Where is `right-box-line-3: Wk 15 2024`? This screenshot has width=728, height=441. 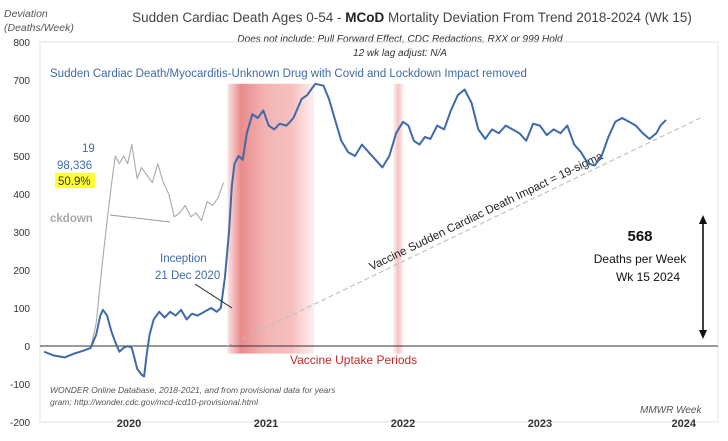 right-box-line-3: Wk 15 2024 is located at coordinates (648, 277).